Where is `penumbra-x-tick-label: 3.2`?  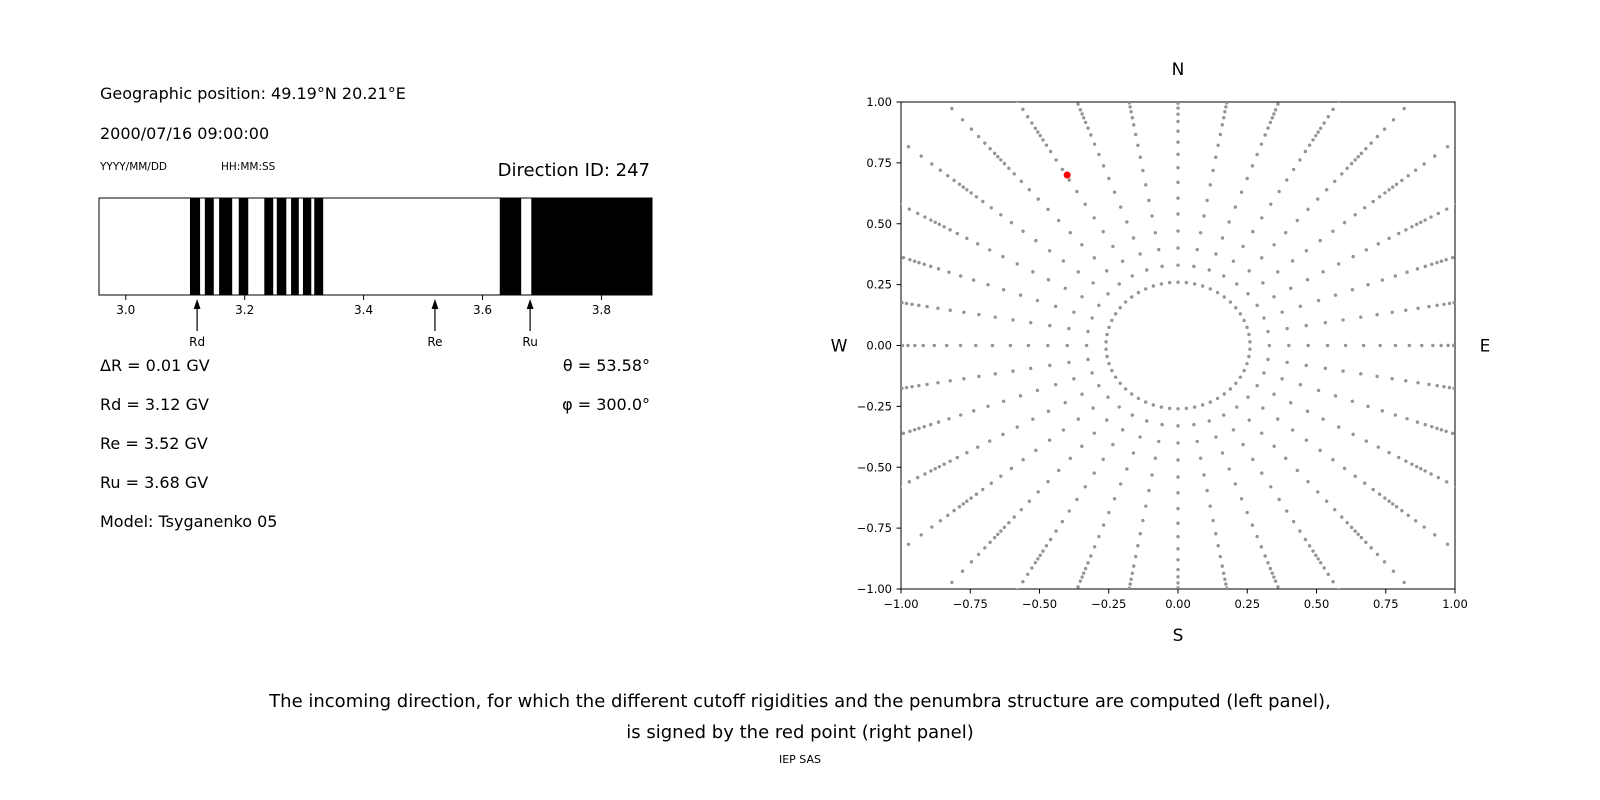 penumbra-x-tick-label: 3.2 is located at coordinates (244, 310).